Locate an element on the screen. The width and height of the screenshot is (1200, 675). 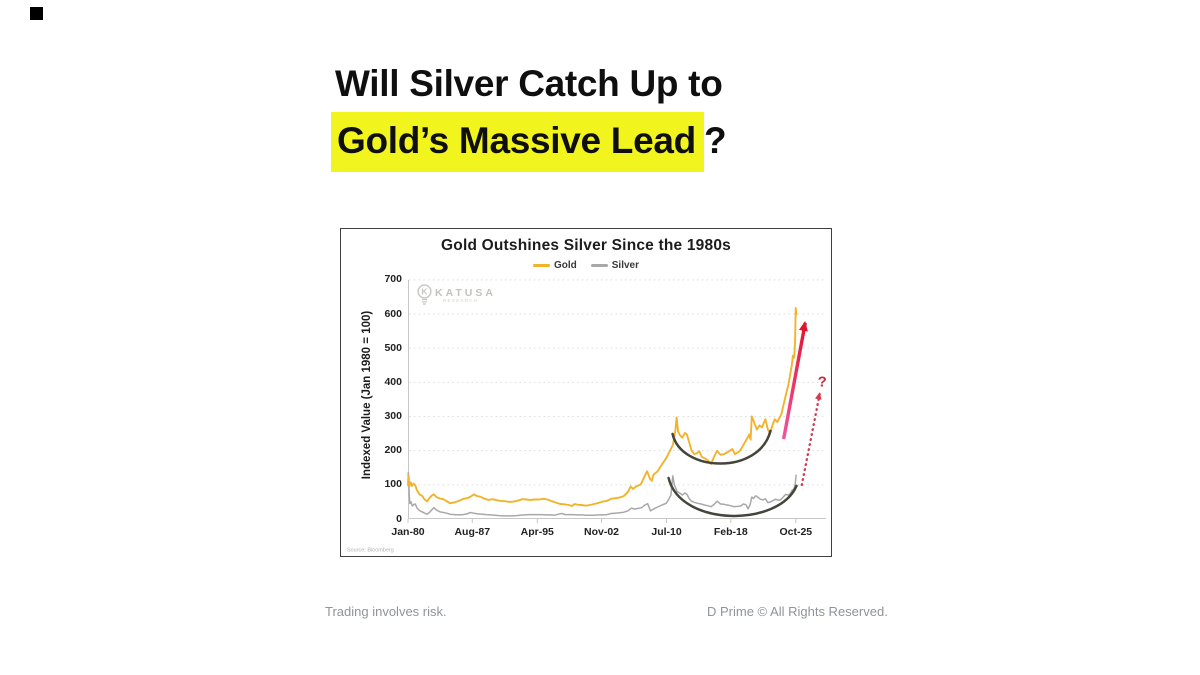
watermark-text: KATUSA RESEARCH is located at coordinates (465, 296).